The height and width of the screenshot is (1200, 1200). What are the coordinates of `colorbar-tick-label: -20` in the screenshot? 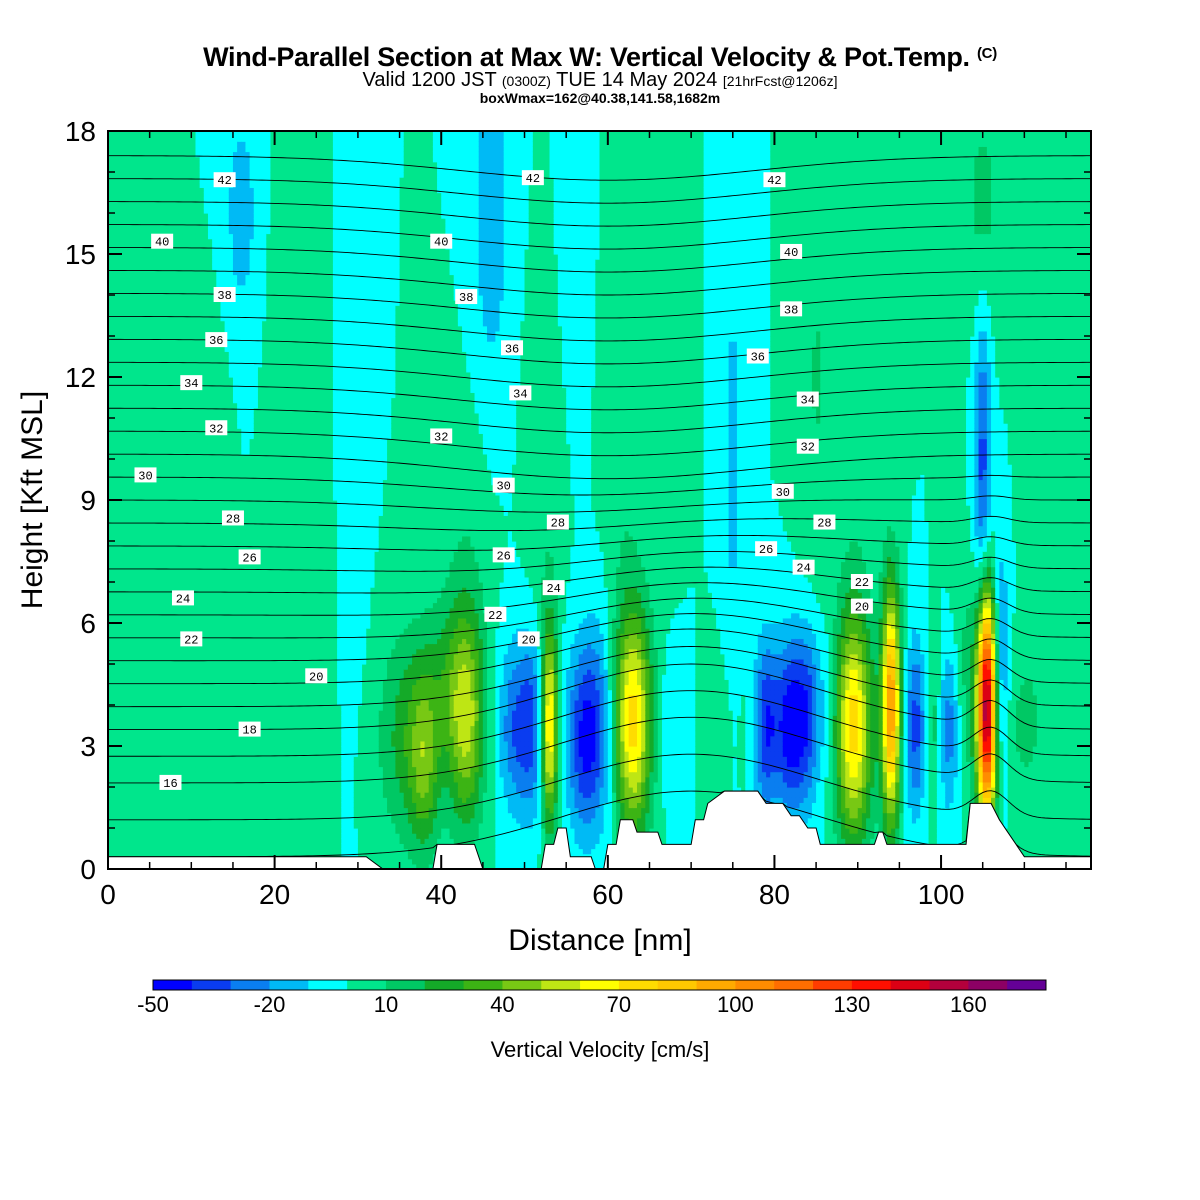 It's located at (270, 1004).